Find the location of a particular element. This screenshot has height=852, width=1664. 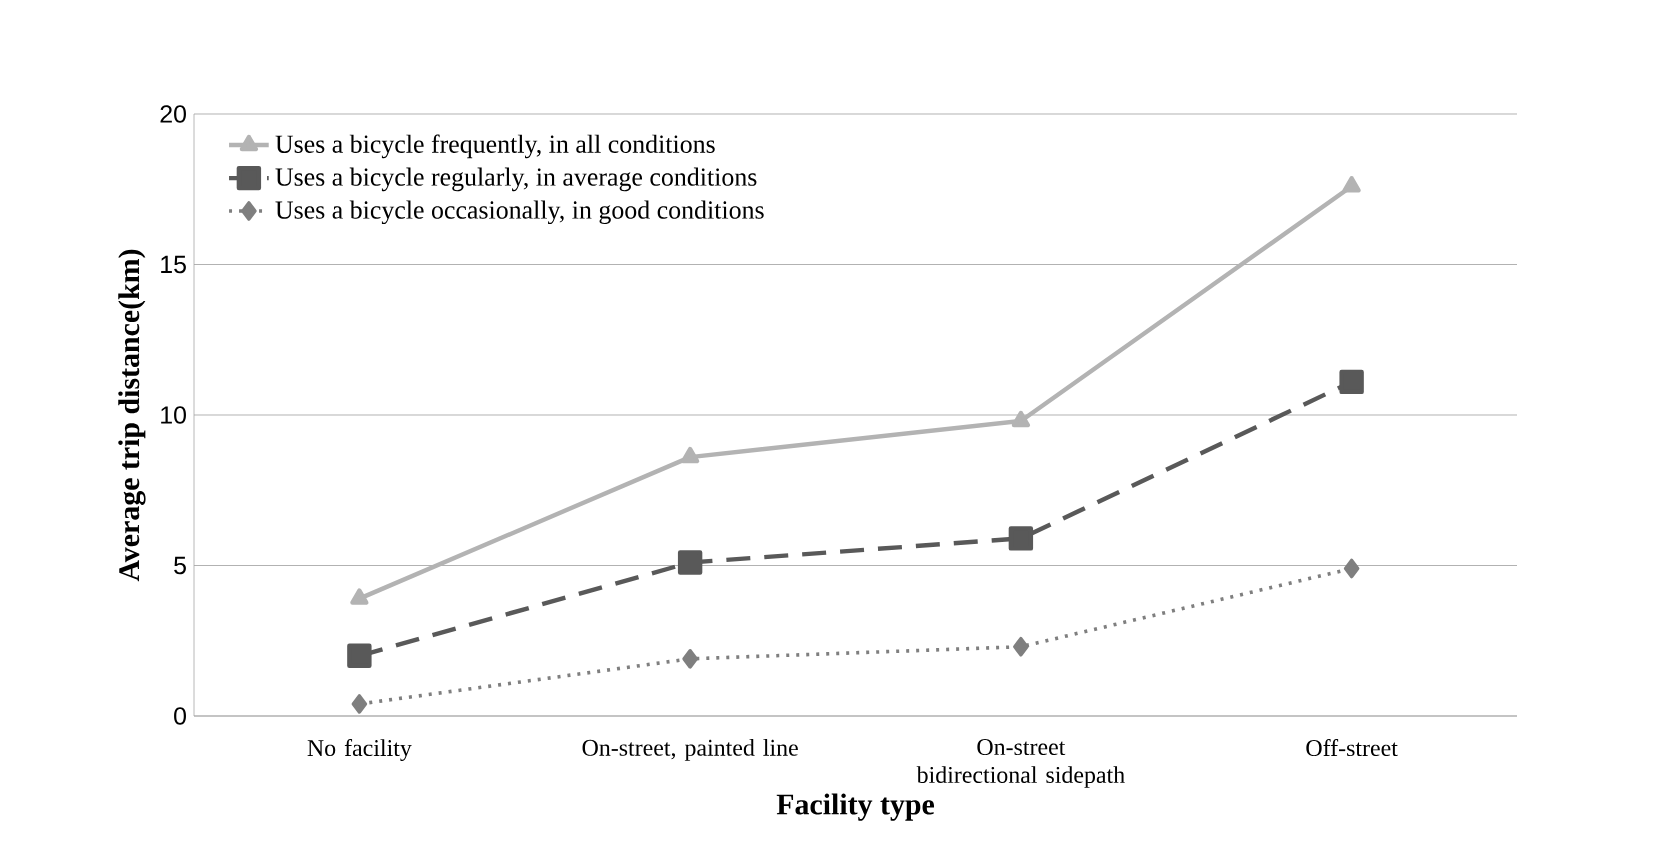

y-tick-label: 20 is located at coordinates (173, 114).